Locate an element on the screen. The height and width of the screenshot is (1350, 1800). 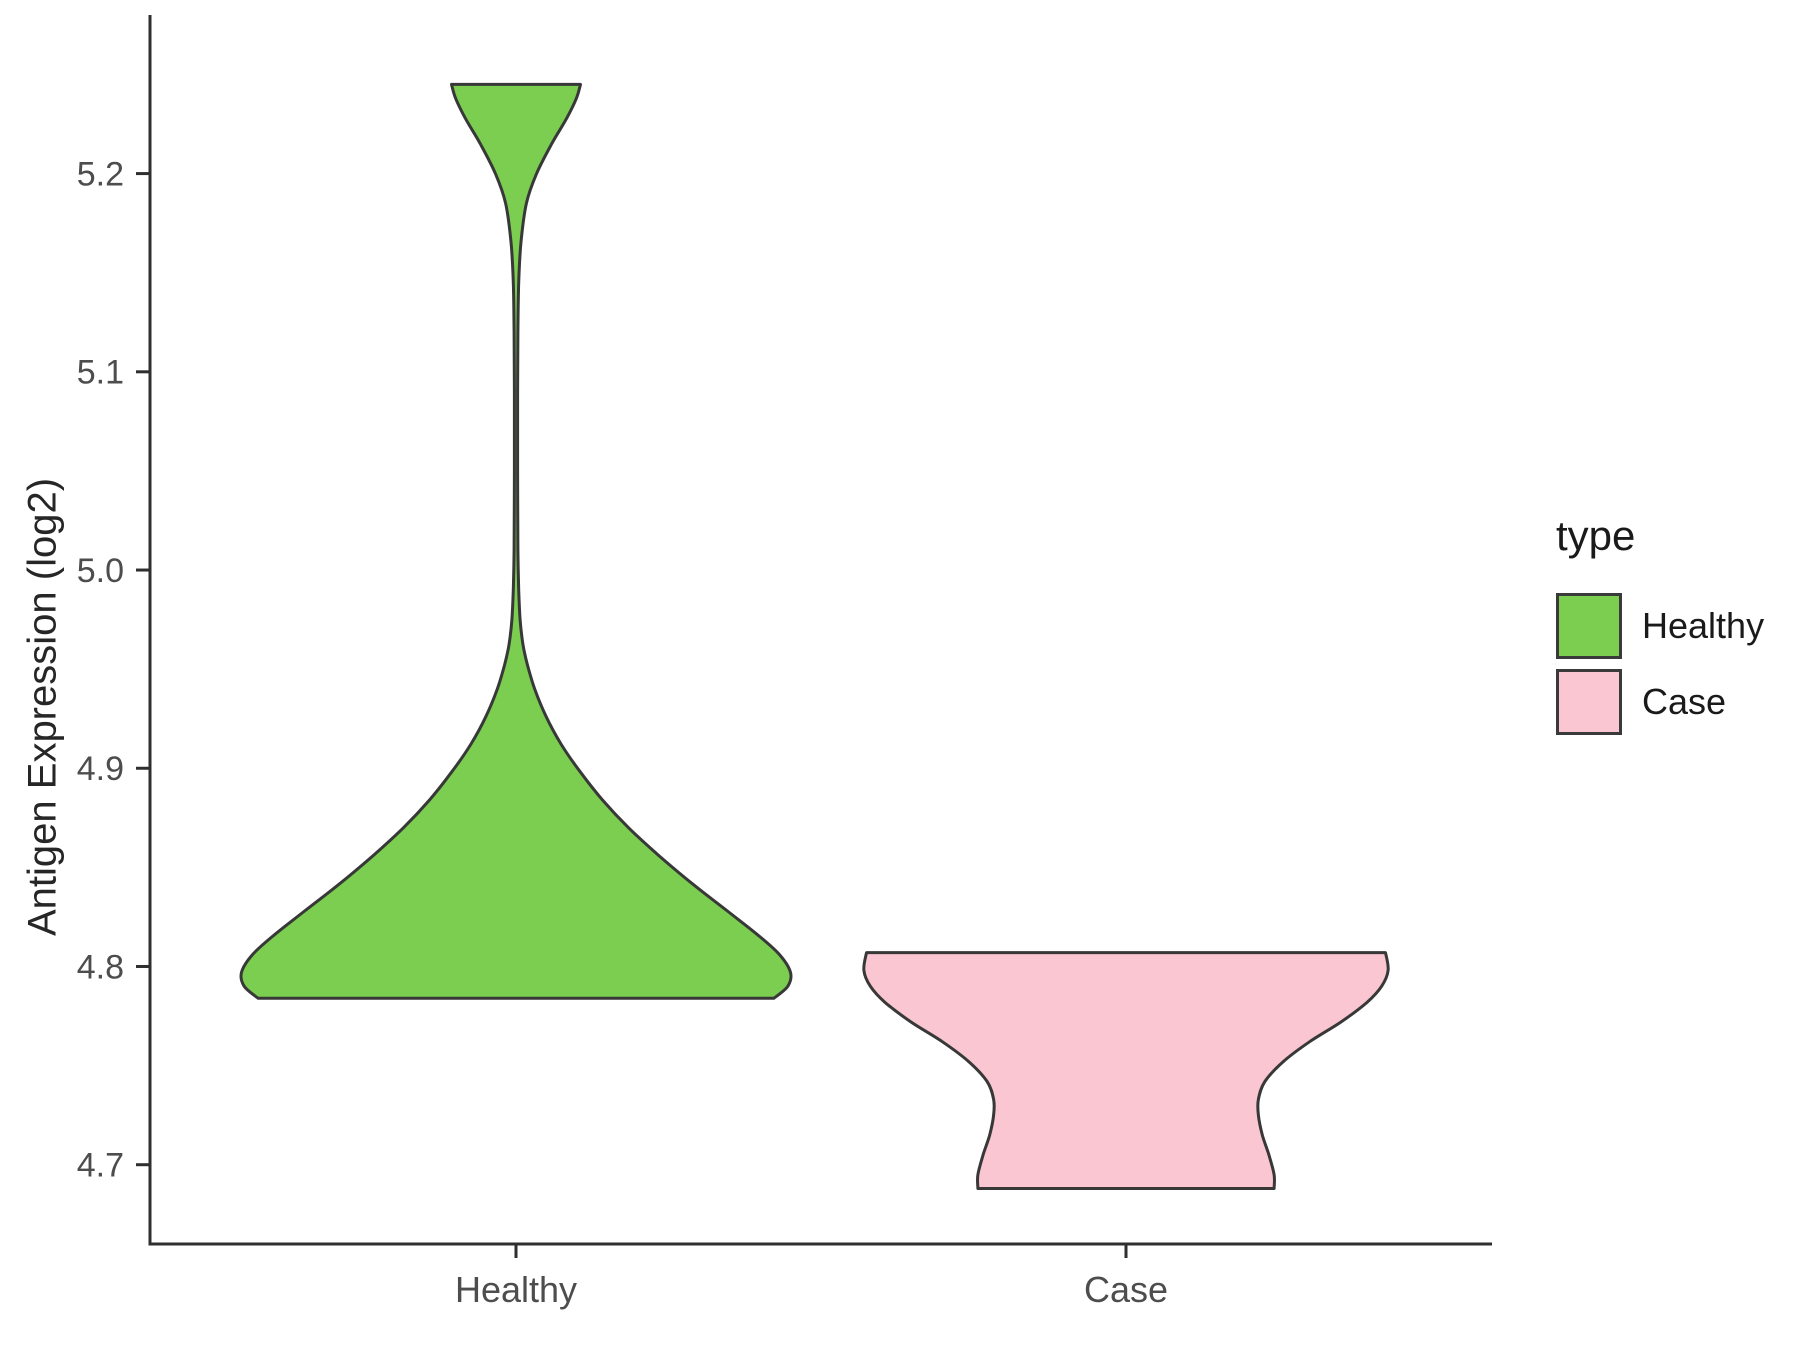
legend-title: type is located at coordinates (1596, 535).